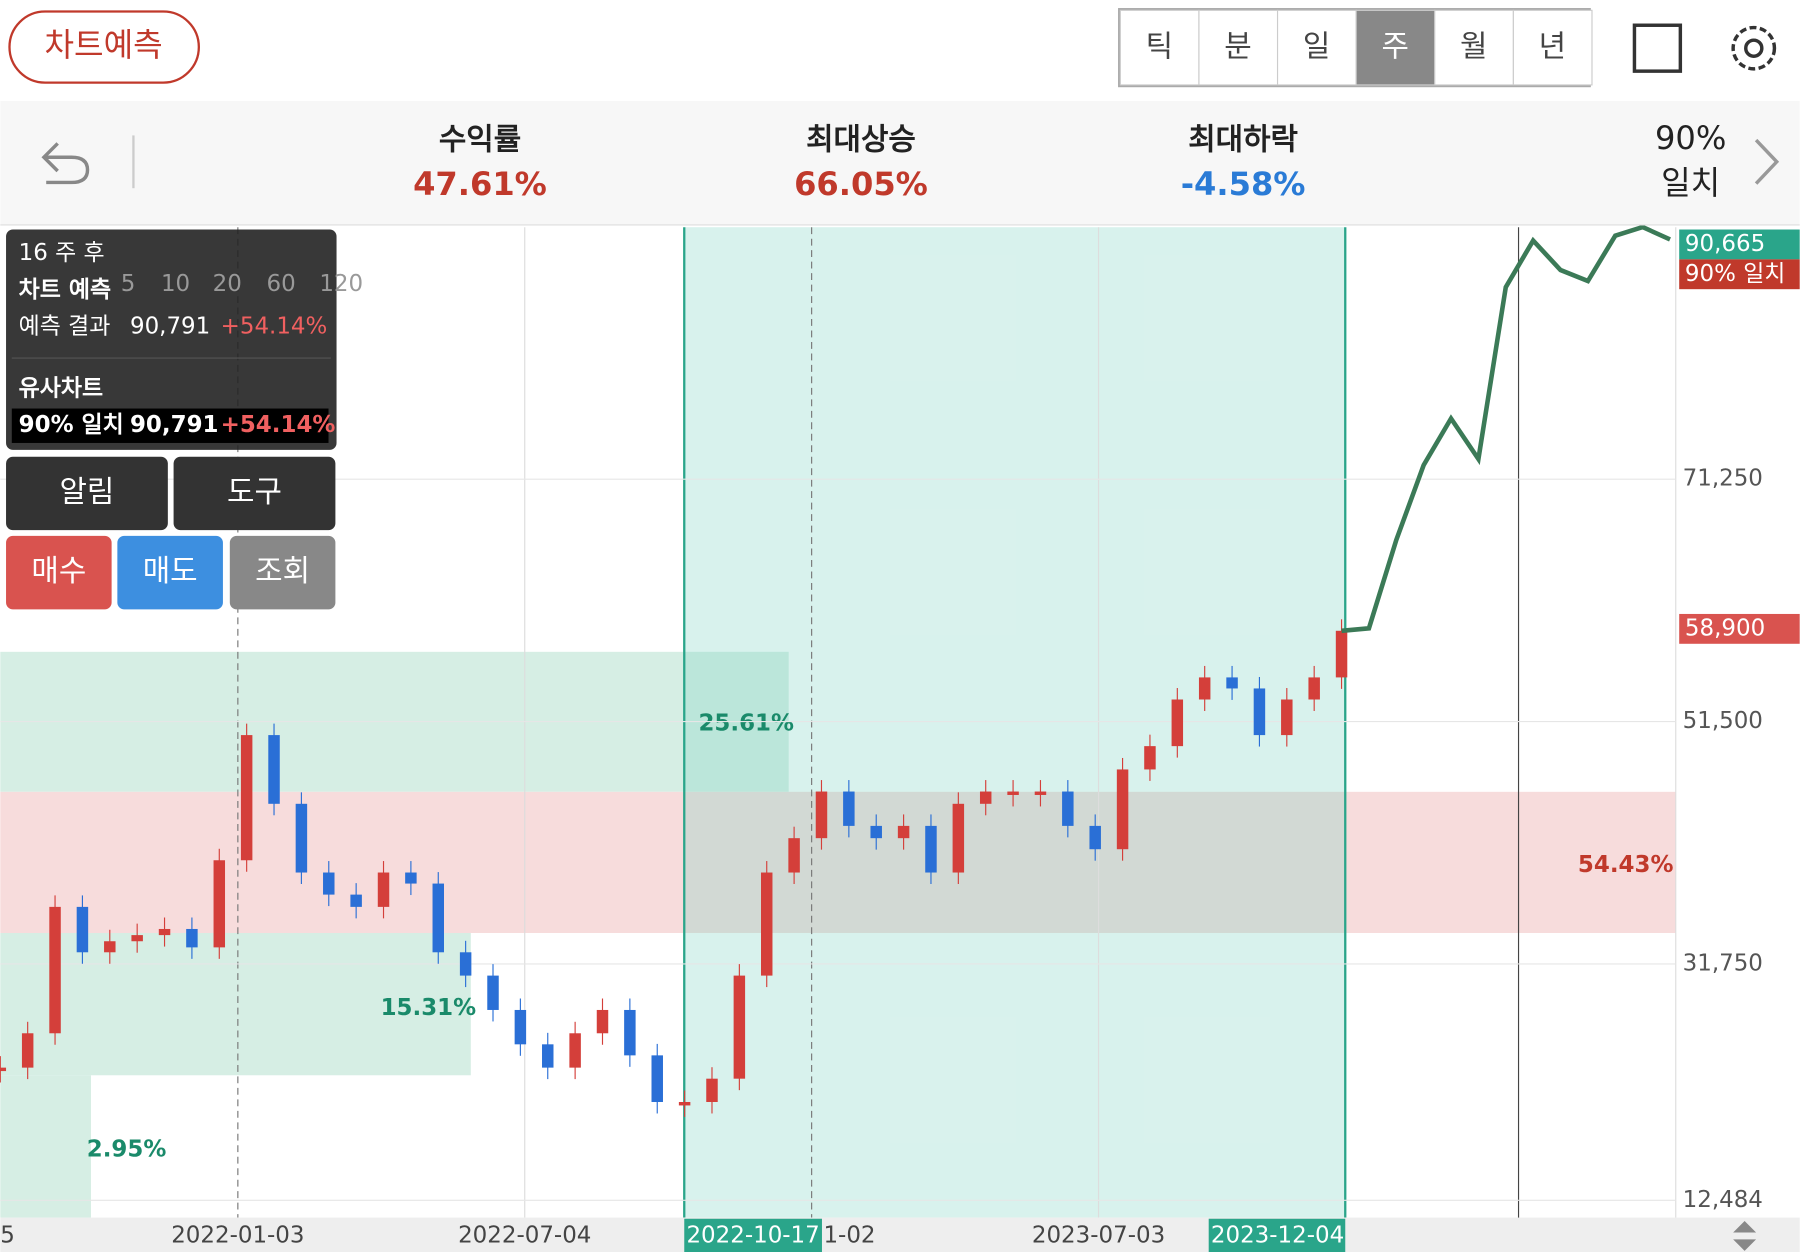  I want to click on tab-label: 분, so click(1237, 47).